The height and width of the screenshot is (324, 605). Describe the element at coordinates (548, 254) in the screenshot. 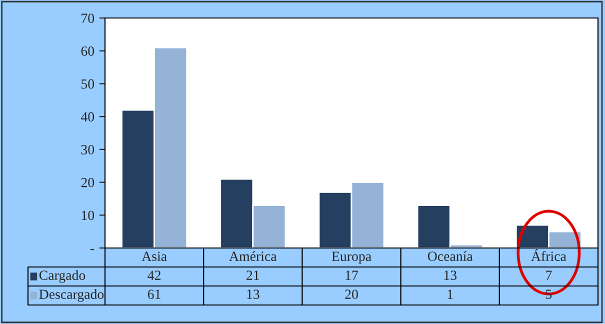

I see `x-tick-label: África` at that location.